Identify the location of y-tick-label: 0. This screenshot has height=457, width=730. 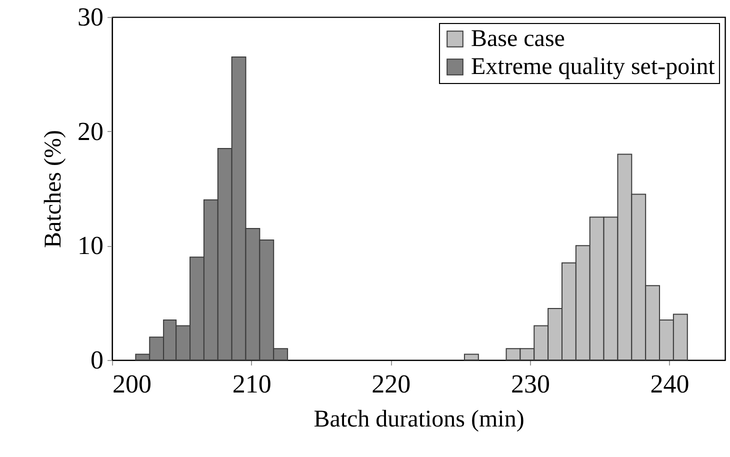
(97, 360).